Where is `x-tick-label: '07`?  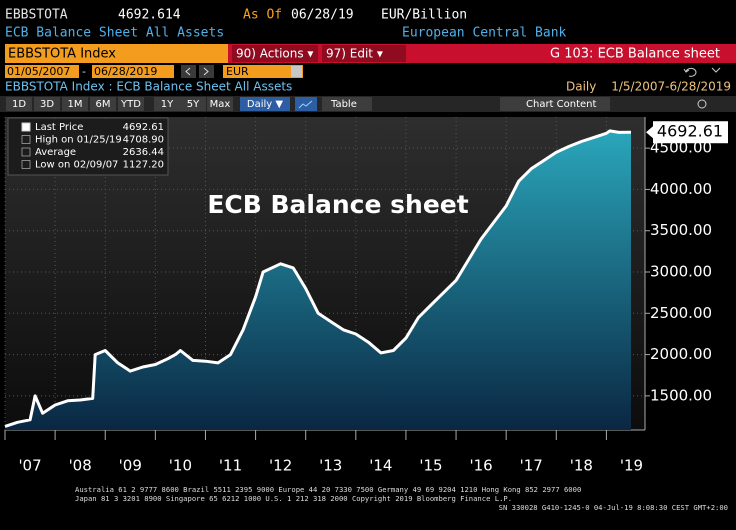
x-tick-label: '07 is located at coordinates (29, 466).